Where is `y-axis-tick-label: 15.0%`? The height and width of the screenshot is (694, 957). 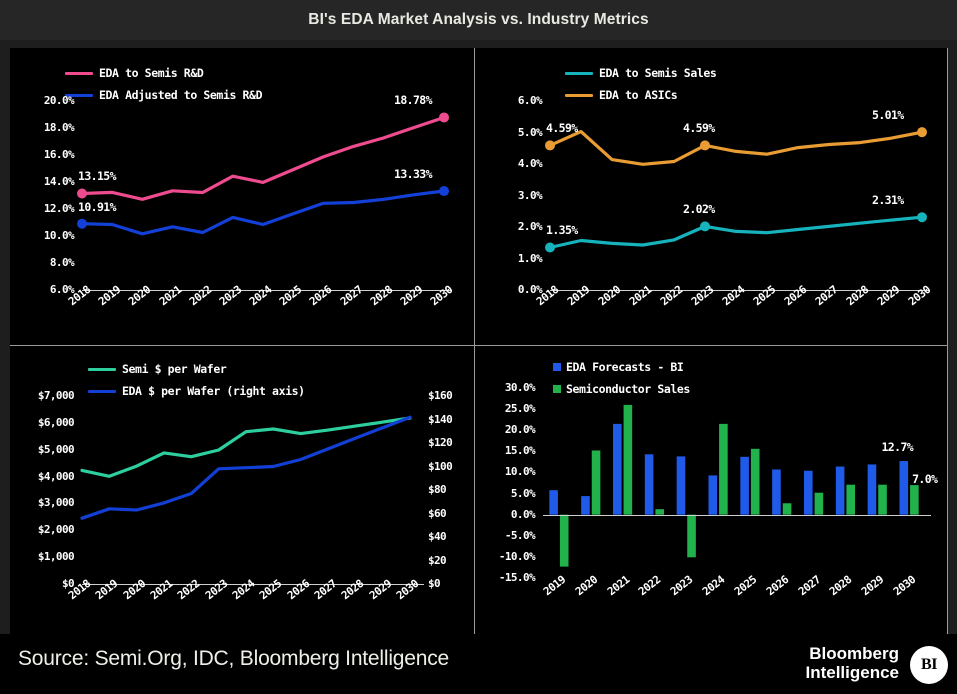
y-axis-tick-label: 15.0% is located at coordinates (520, 451).